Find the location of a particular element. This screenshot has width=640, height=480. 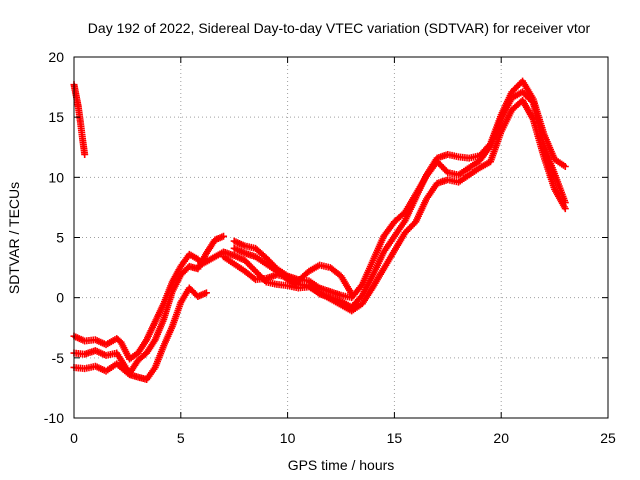

series-track-b is located at coordinates (138, 306).